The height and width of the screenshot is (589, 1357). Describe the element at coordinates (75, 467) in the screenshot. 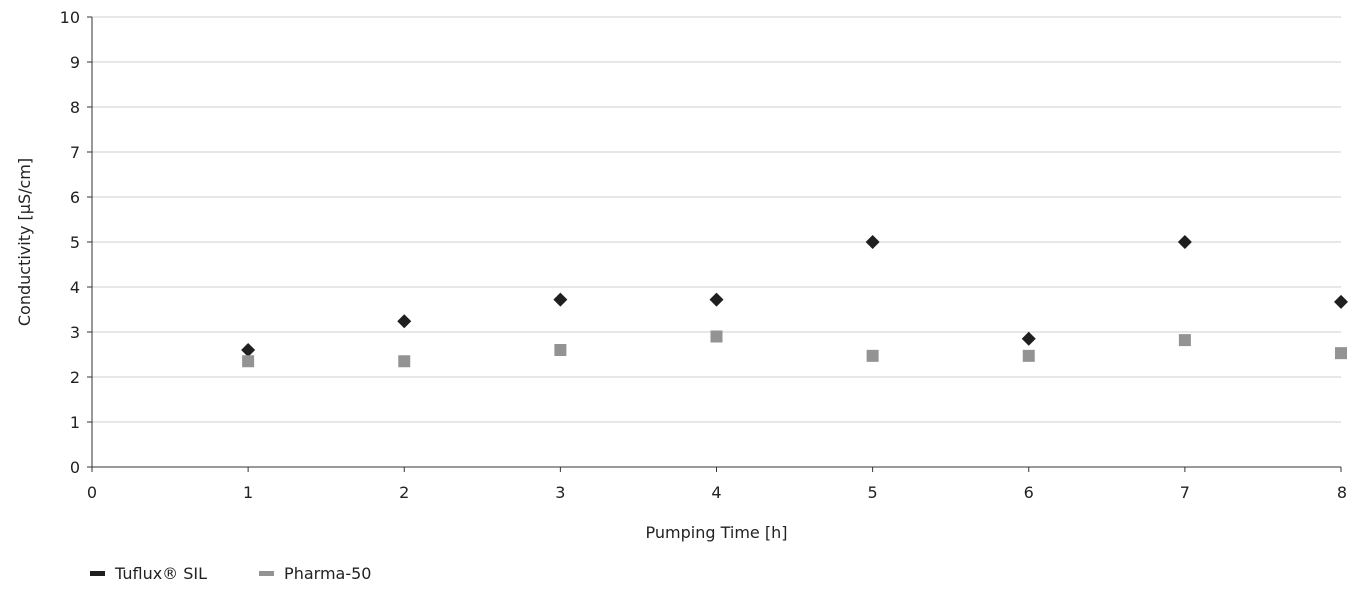

I see `y-tick-label: 0` at that location.